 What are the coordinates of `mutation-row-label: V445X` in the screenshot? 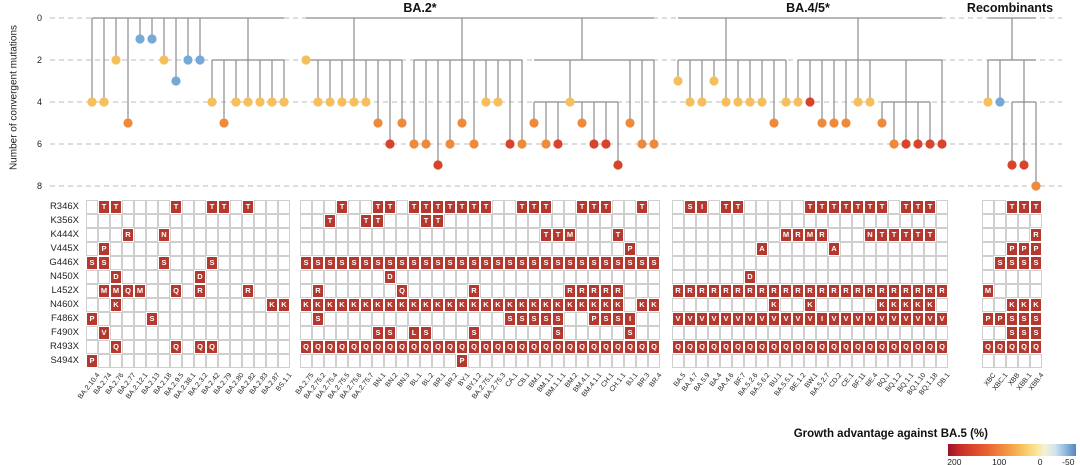 It's located at (64, 248).